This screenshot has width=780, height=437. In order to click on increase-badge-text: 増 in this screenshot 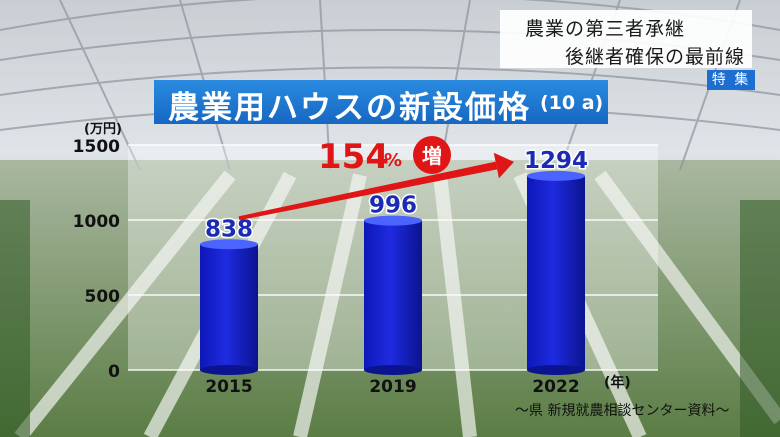, I will do `click(432, 156)`.